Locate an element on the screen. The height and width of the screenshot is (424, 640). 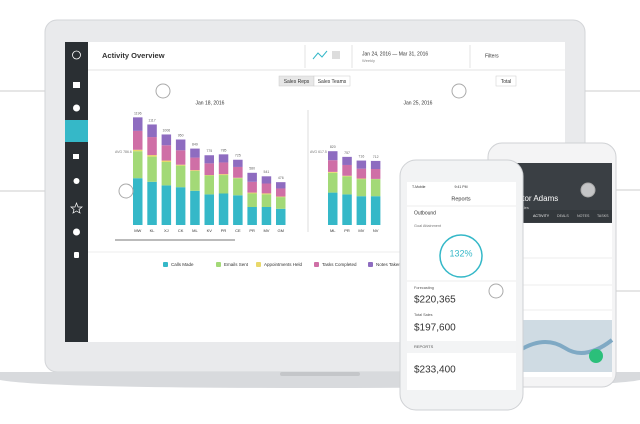
forecast-label: Forecasting is located at coordinates (424, 288).